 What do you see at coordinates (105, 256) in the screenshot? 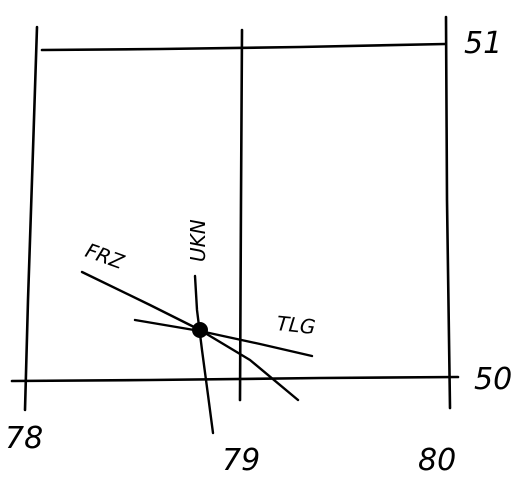
I see `station-label-frz: FRZ` at bounding box center [105, 256].